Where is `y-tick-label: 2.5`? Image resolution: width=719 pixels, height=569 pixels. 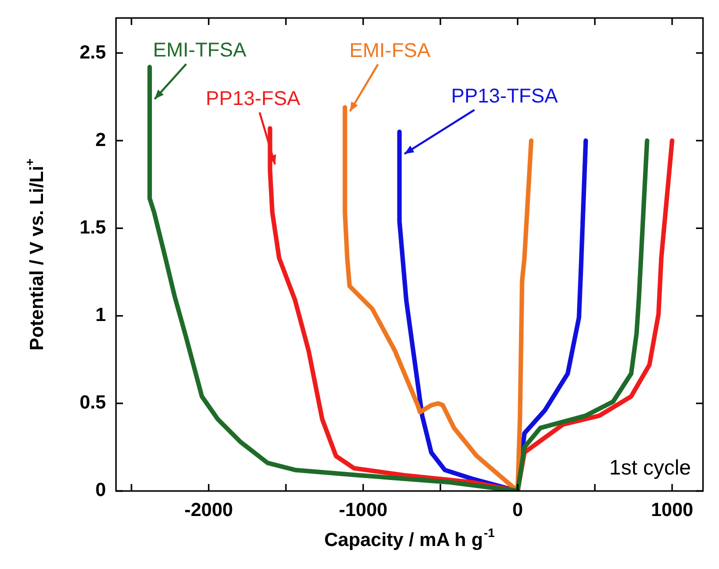 y-tick-label: 2.5 is located at coordinates (93, 53).